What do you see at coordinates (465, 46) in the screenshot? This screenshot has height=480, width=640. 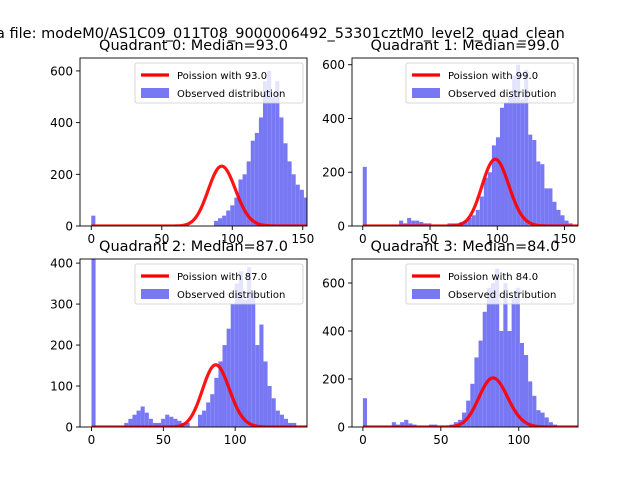 I see `subplot-title: Quadrant 1: Median=99.0` at bounding box center [465, 46].